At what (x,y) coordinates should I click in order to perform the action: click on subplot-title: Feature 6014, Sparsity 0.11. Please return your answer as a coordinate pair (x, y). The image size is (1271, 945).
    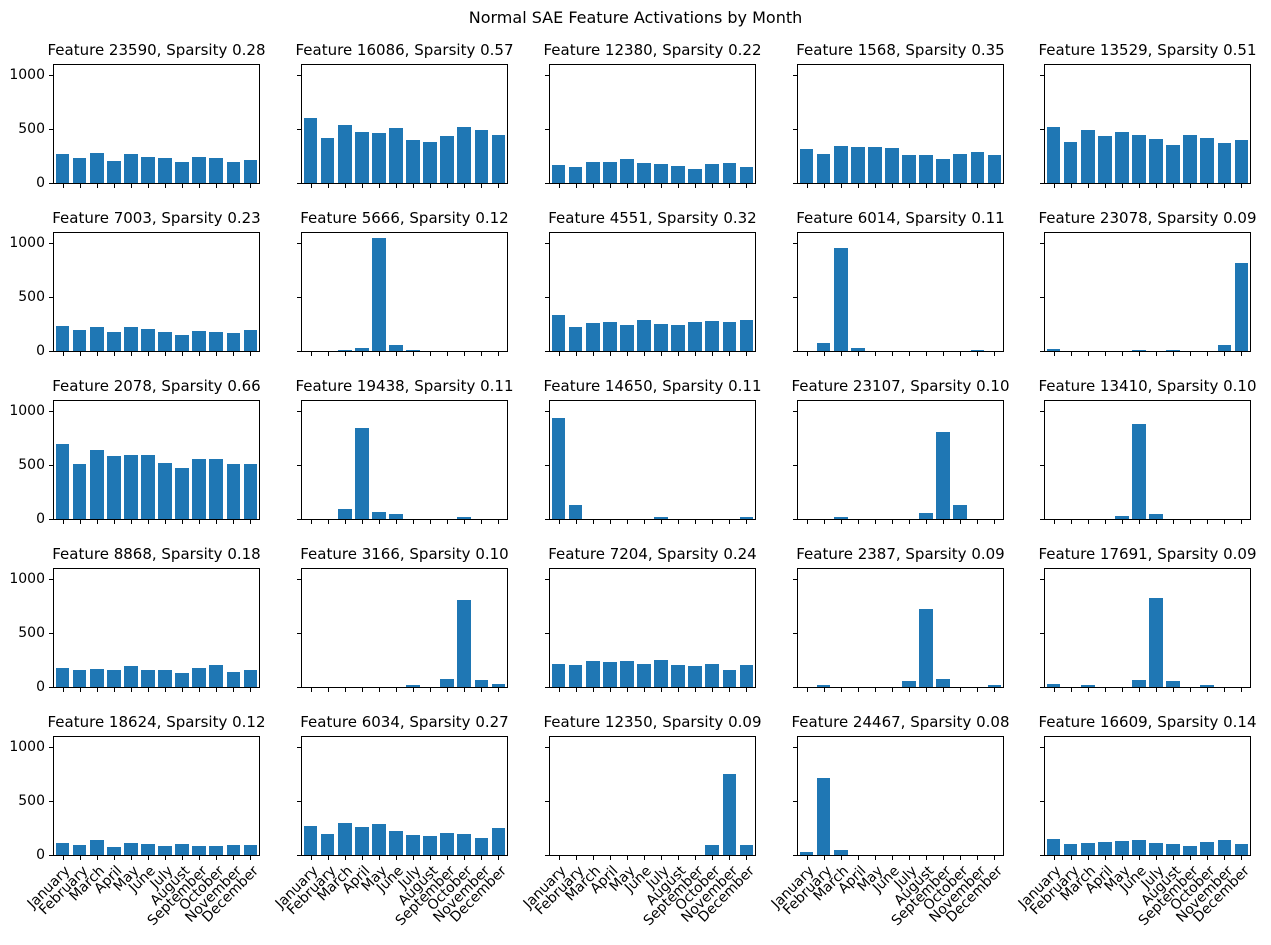
    Looking at the image, I should click on (900, 218).